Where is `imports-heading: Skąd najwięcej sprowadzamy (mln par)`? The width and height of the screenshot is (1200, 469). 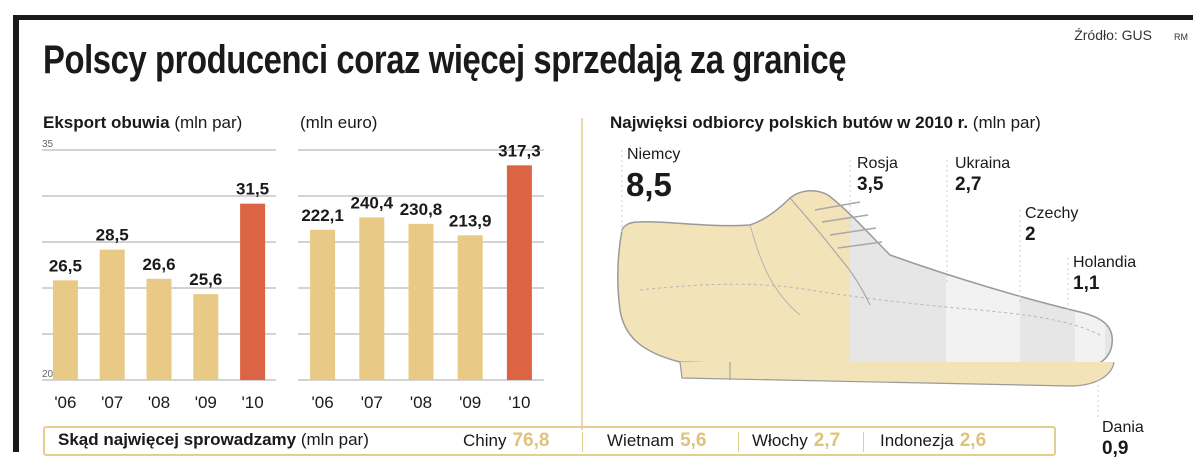 imports-heading: Skąd najwięcej sprowadzamy (mln par) is located at coordinates (213, 440).